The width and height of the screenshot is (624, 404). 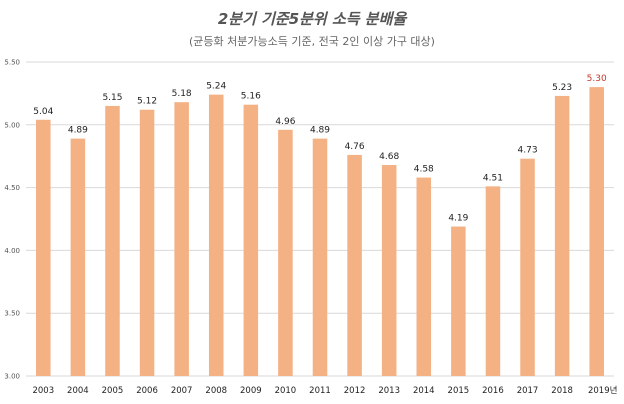 What do you see at coordinates (597, 79) in the screenshot?
I see `data-label: 5.30` at bounding box center [597, 79].